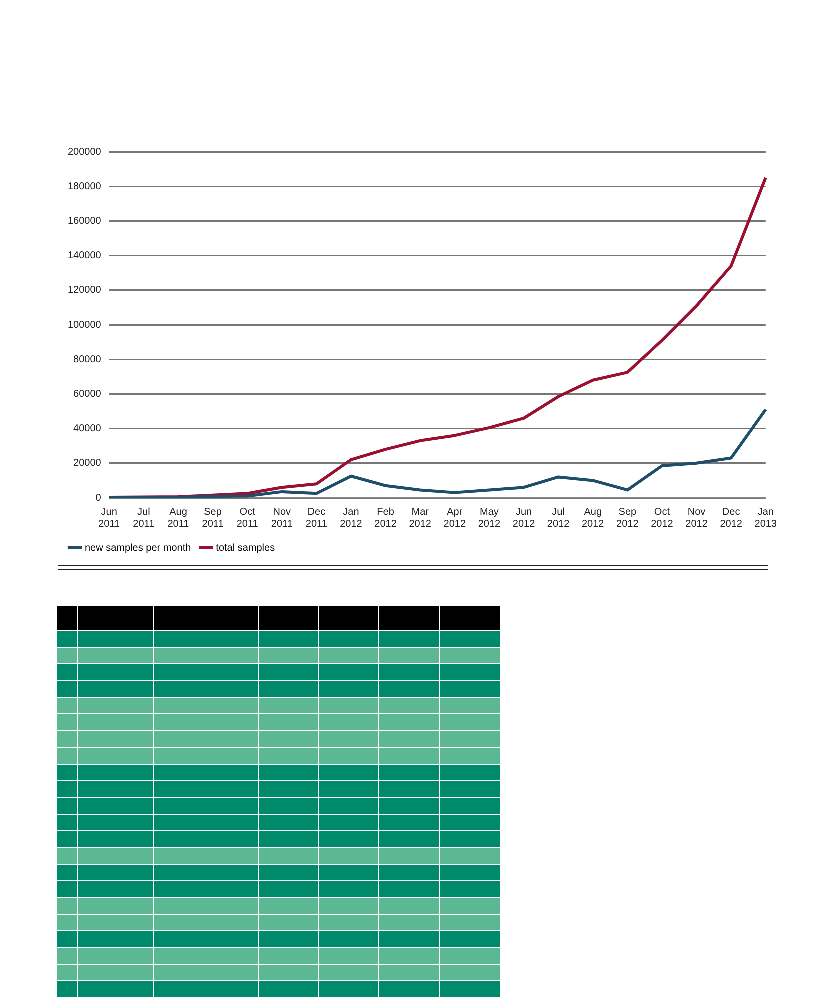 This screenshot has height=999, width=816. What do you see at coordinates (731, 518) in the screenshot?
I see `x-tick-label: Dec 2012` at bounding box center [731, 518].